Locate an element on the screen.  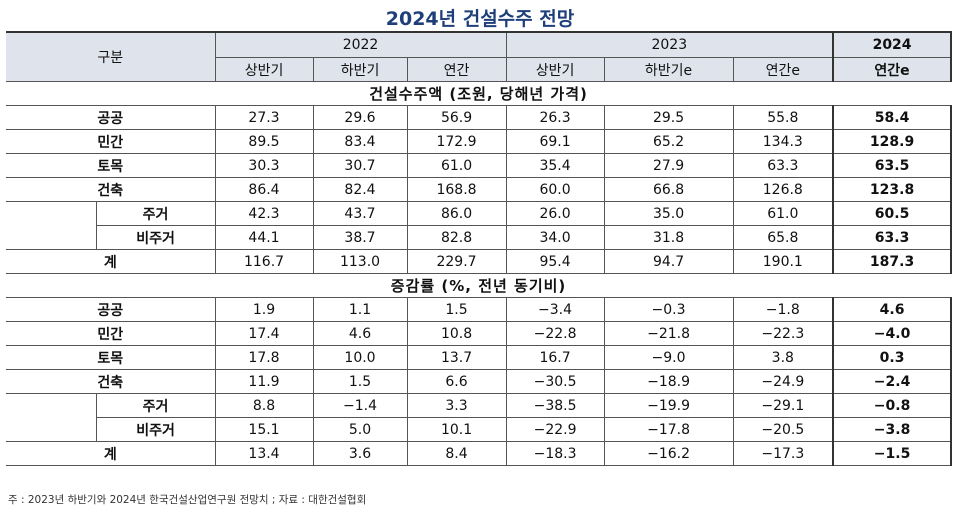
value-cell: 128.9 is located at coordinates (892, 141).